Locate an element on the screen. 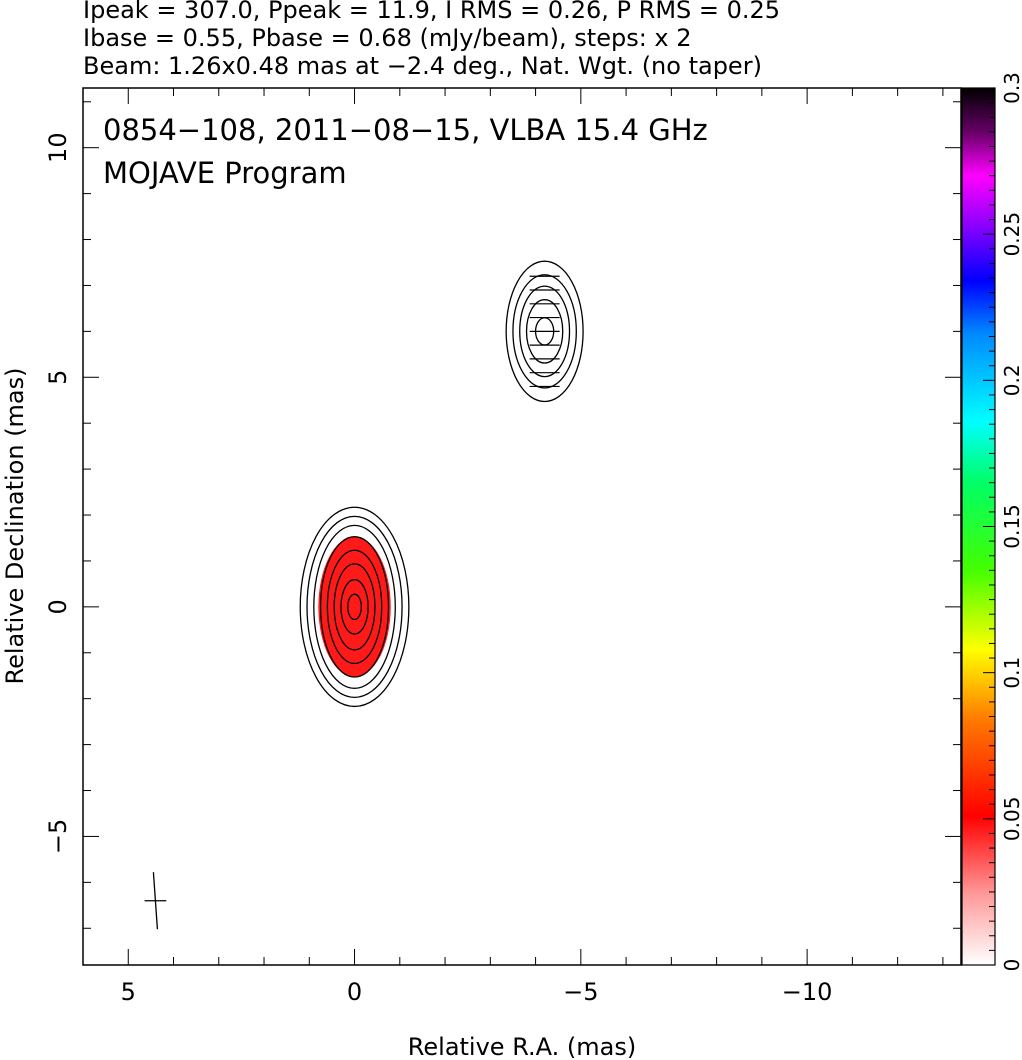 This screenshot has height=1060, width=1022. fractional-polarization-patch is located at coordinates (354, 607).